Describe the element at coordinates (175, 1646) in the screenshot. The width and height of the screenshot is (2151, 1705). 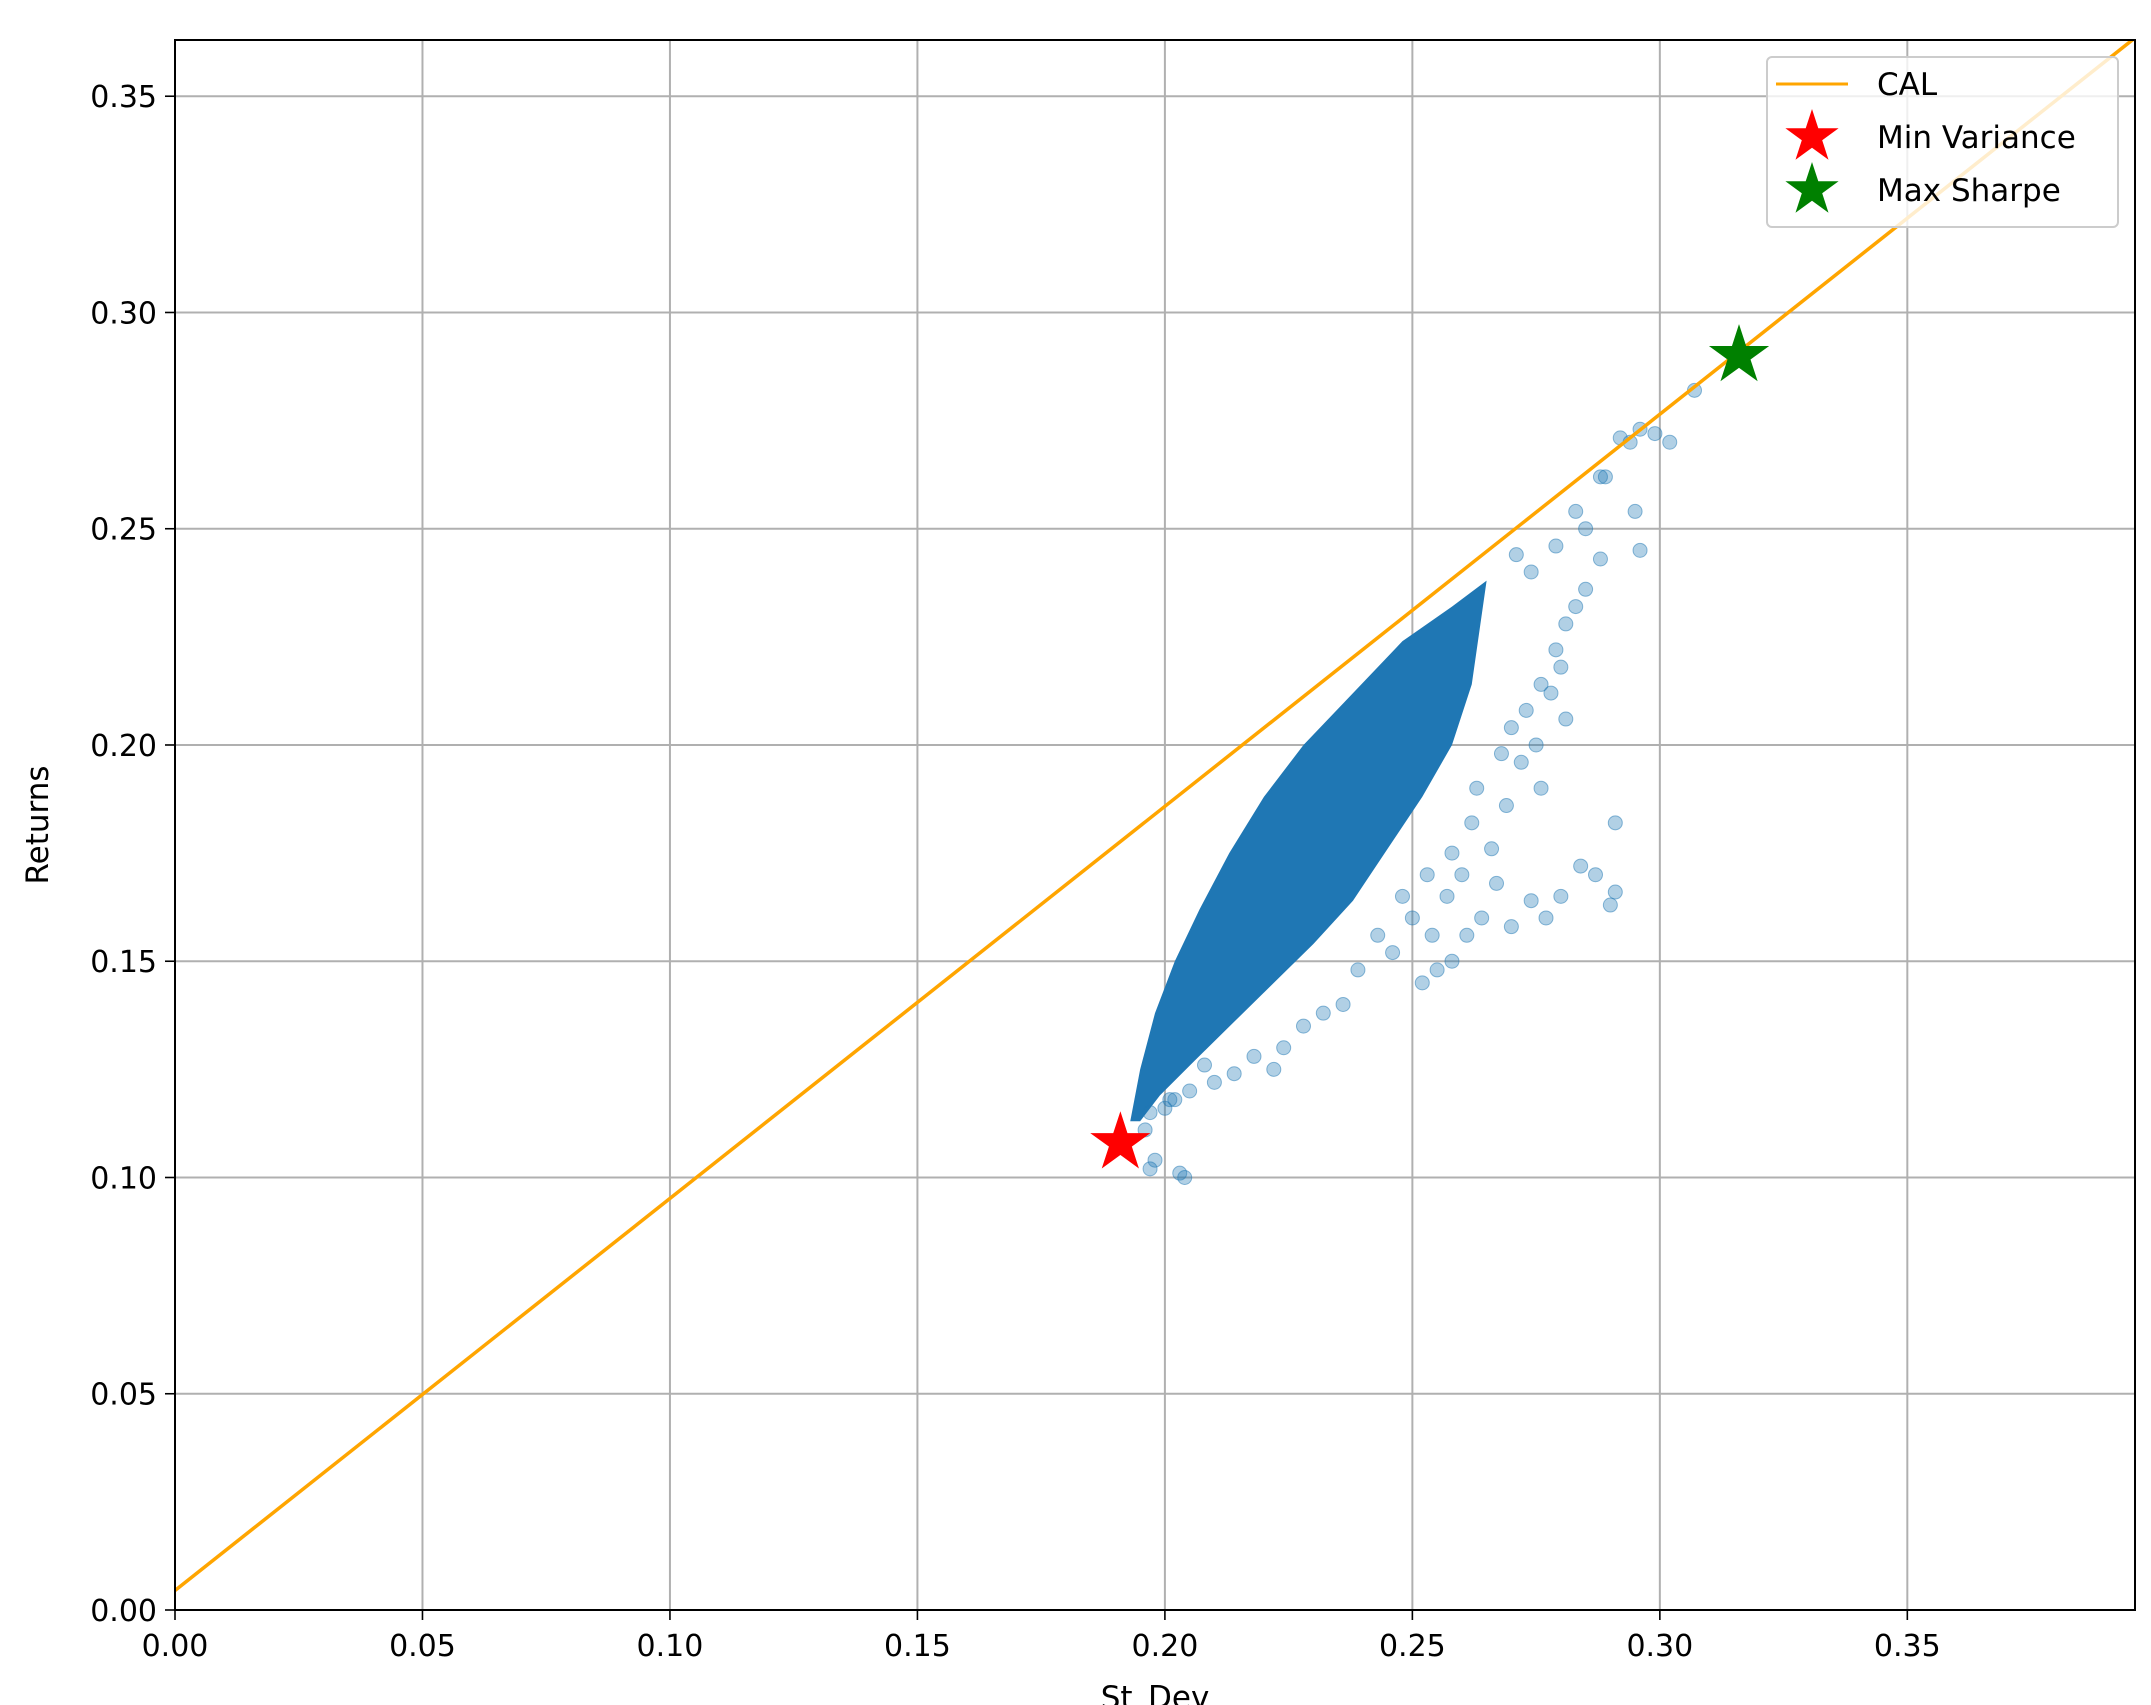
I see `x-tick-label: 0.00` at that location.